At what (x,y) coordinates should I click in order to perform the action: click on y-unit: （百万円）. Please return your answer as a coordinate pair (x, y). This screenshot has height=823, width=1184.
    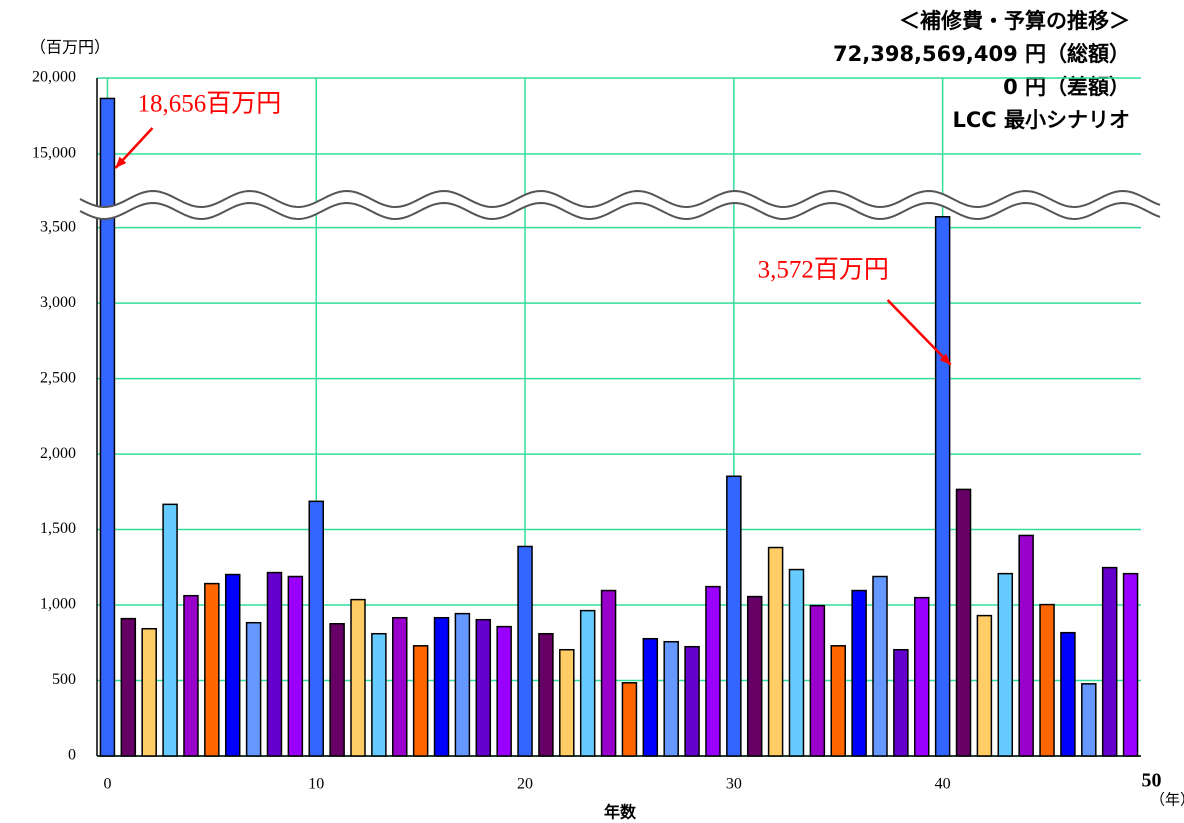
    Looking at the image, I should click on (70, 47).